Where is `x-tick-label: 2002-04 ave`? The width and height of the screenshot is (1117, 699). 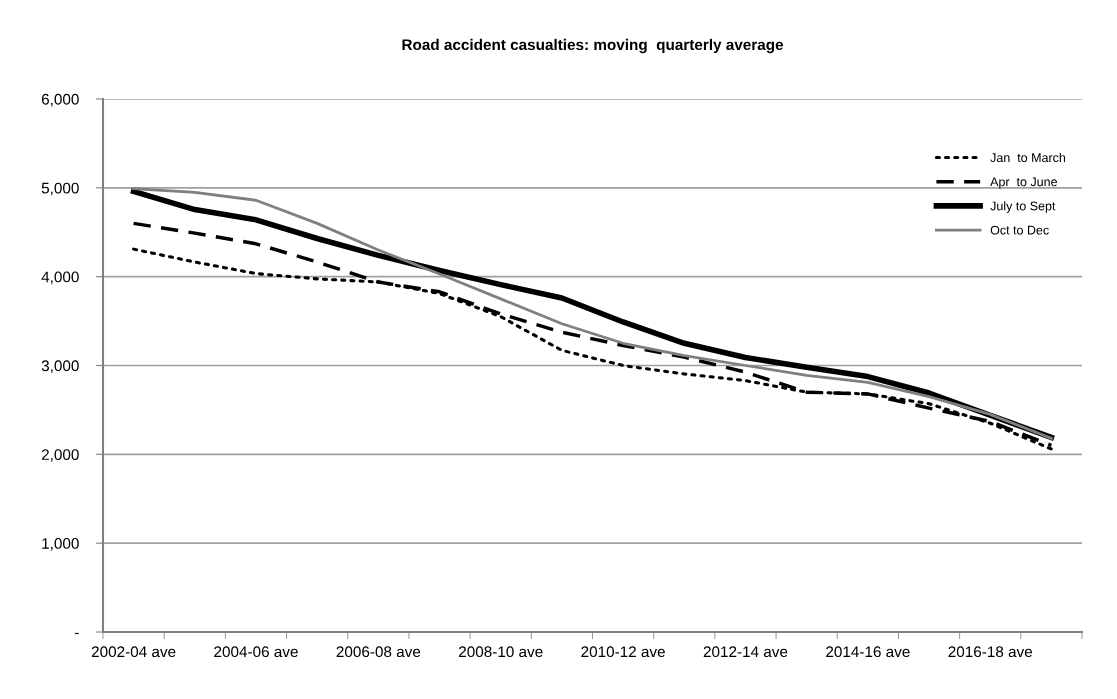
x-tick-label: 2002-04 ave is located at coordinates (133, 652).